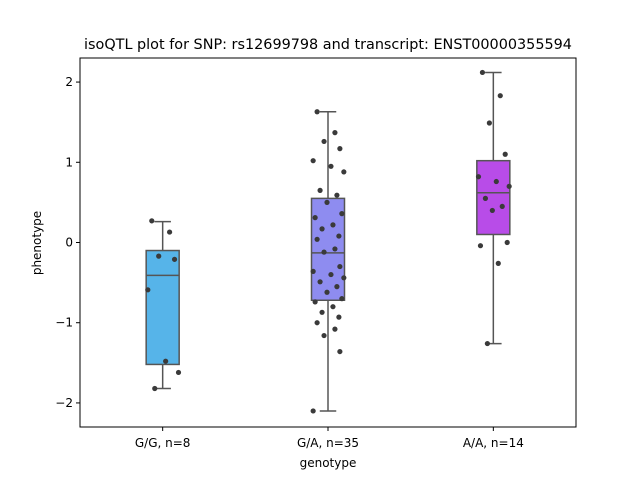  What do you see at coordinates (64, 403) in the screenshot?
I see `y-tick-label: −2` at bounding box center [64, 403].